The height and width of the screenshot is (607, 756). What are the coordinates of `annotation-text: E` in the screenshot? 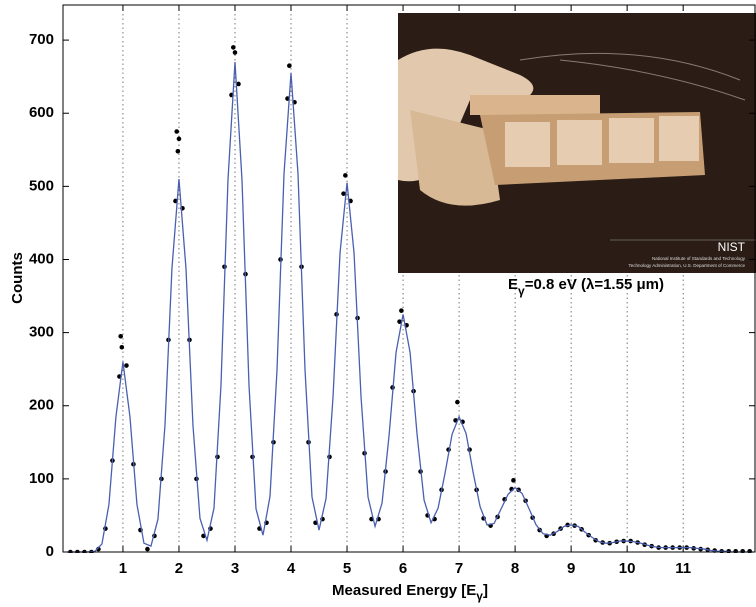 It's located at (513, 284).